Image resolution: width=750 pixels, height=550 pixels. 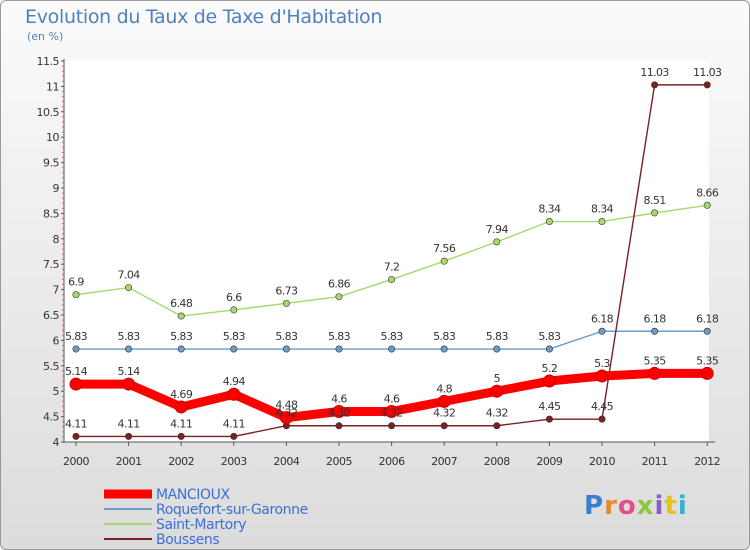 What do you see at coordinates (51, 264) in the screenshot?
I see `y-tick-label: 7.5` at bounding box center [51, 264].